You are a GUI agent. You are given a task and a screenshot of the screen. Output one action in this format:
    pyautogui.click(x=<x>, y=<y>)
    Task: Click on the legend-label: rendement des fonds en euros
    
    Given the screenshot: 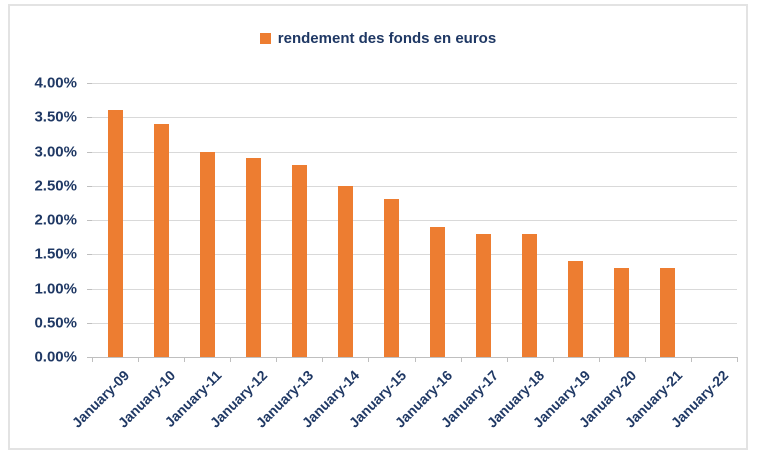 What is the action you would take?
    pyautogui.click(x=387, y=38)
    